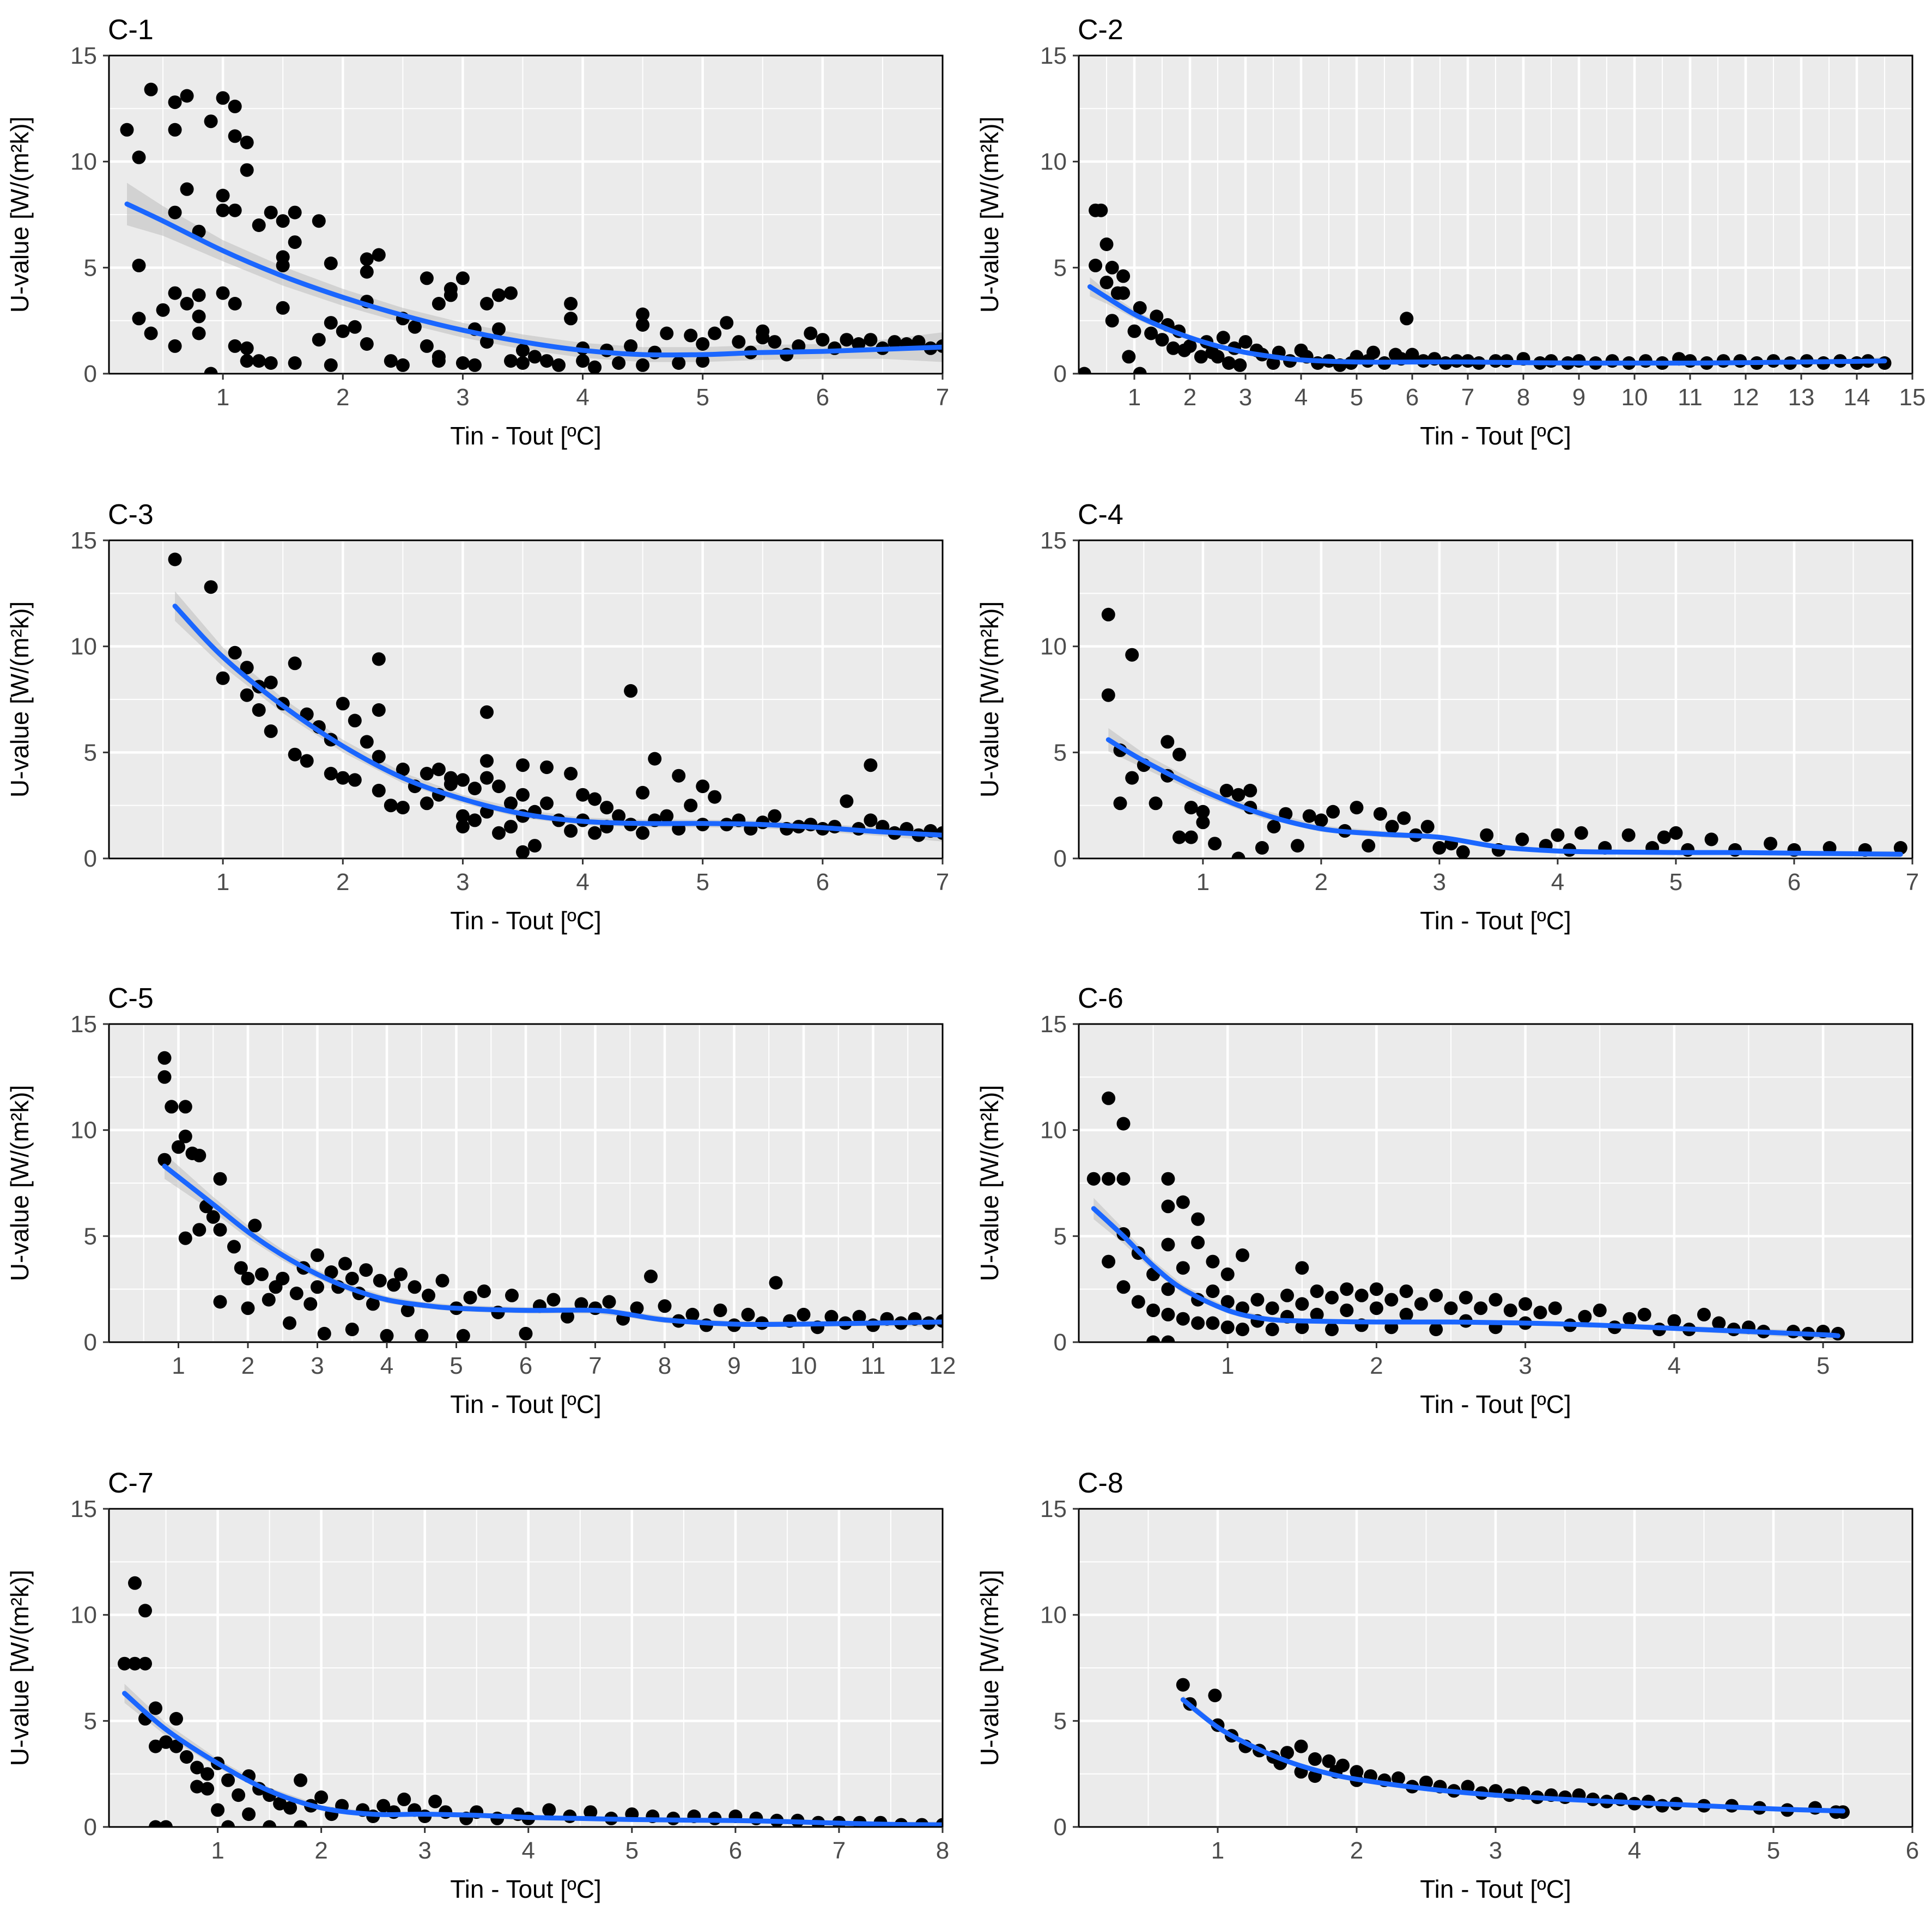 This screenshot has width=1932, height=1913. What do you see at coordinates (321, 1850) in the screenshot?
I see `x-tick-label: 2` at bounding box center [321, 1850].